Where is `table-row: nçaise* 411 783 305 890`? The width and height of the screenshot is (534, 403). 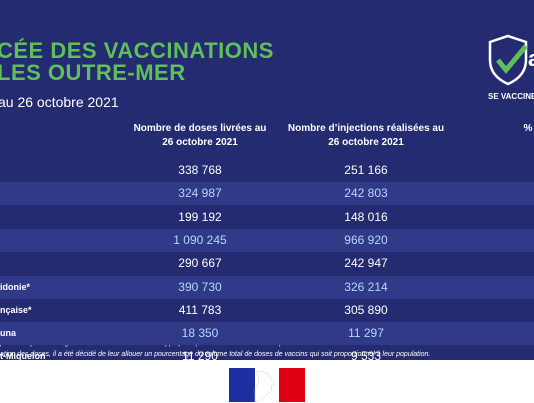 table-row: nçaise* 411 783 305 890 is located at coordinates (267, 310).